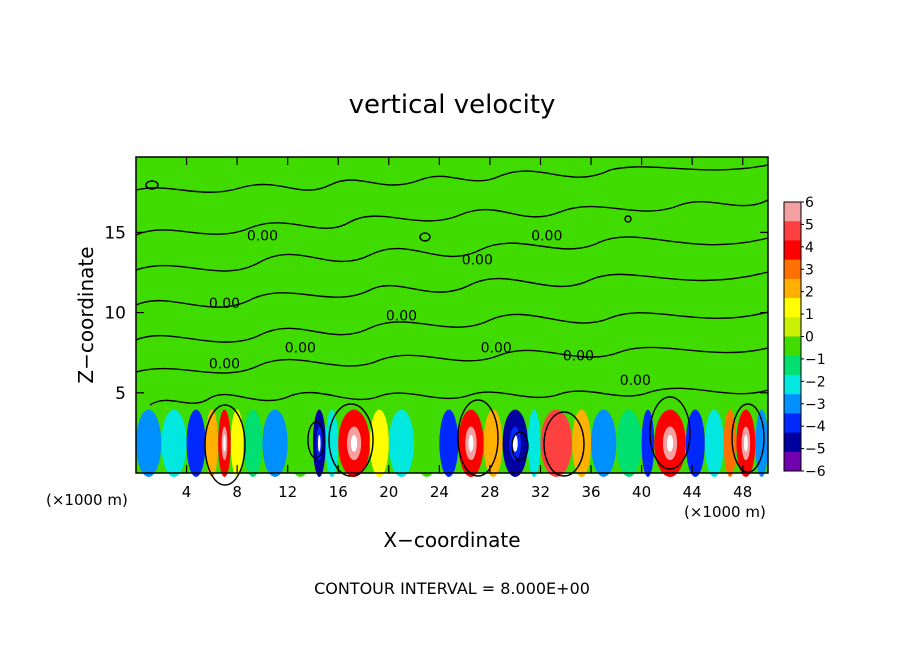  Describe the element at coordinates (451, 540) in the screenshot. I see `x-axis-label: X−coordinate` at that location.